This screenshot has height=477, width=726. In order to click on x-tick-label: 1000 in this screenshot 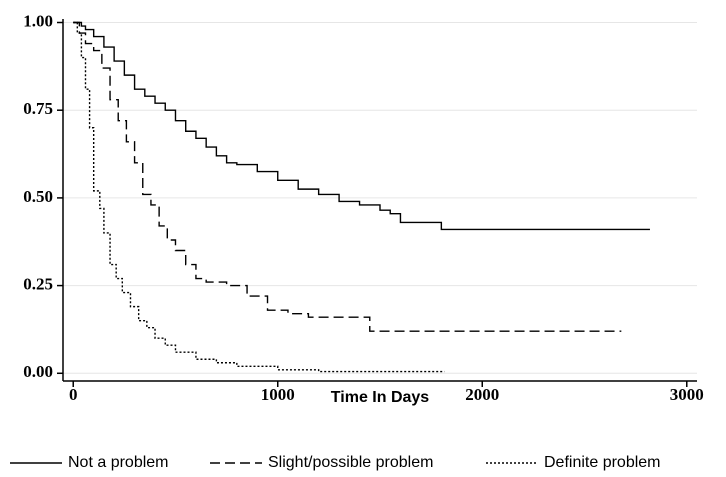, I will do `click(278, 394)`.